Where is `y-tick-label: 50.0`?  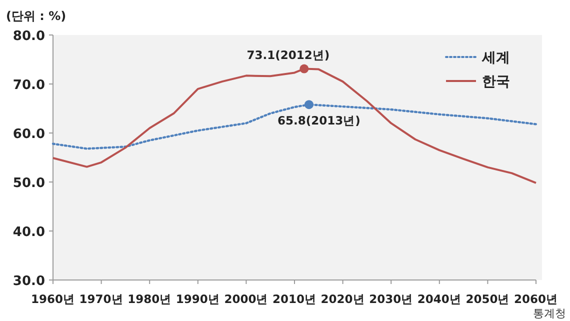
y-tick-label: 50.0 is located at coordinates (28, 183).